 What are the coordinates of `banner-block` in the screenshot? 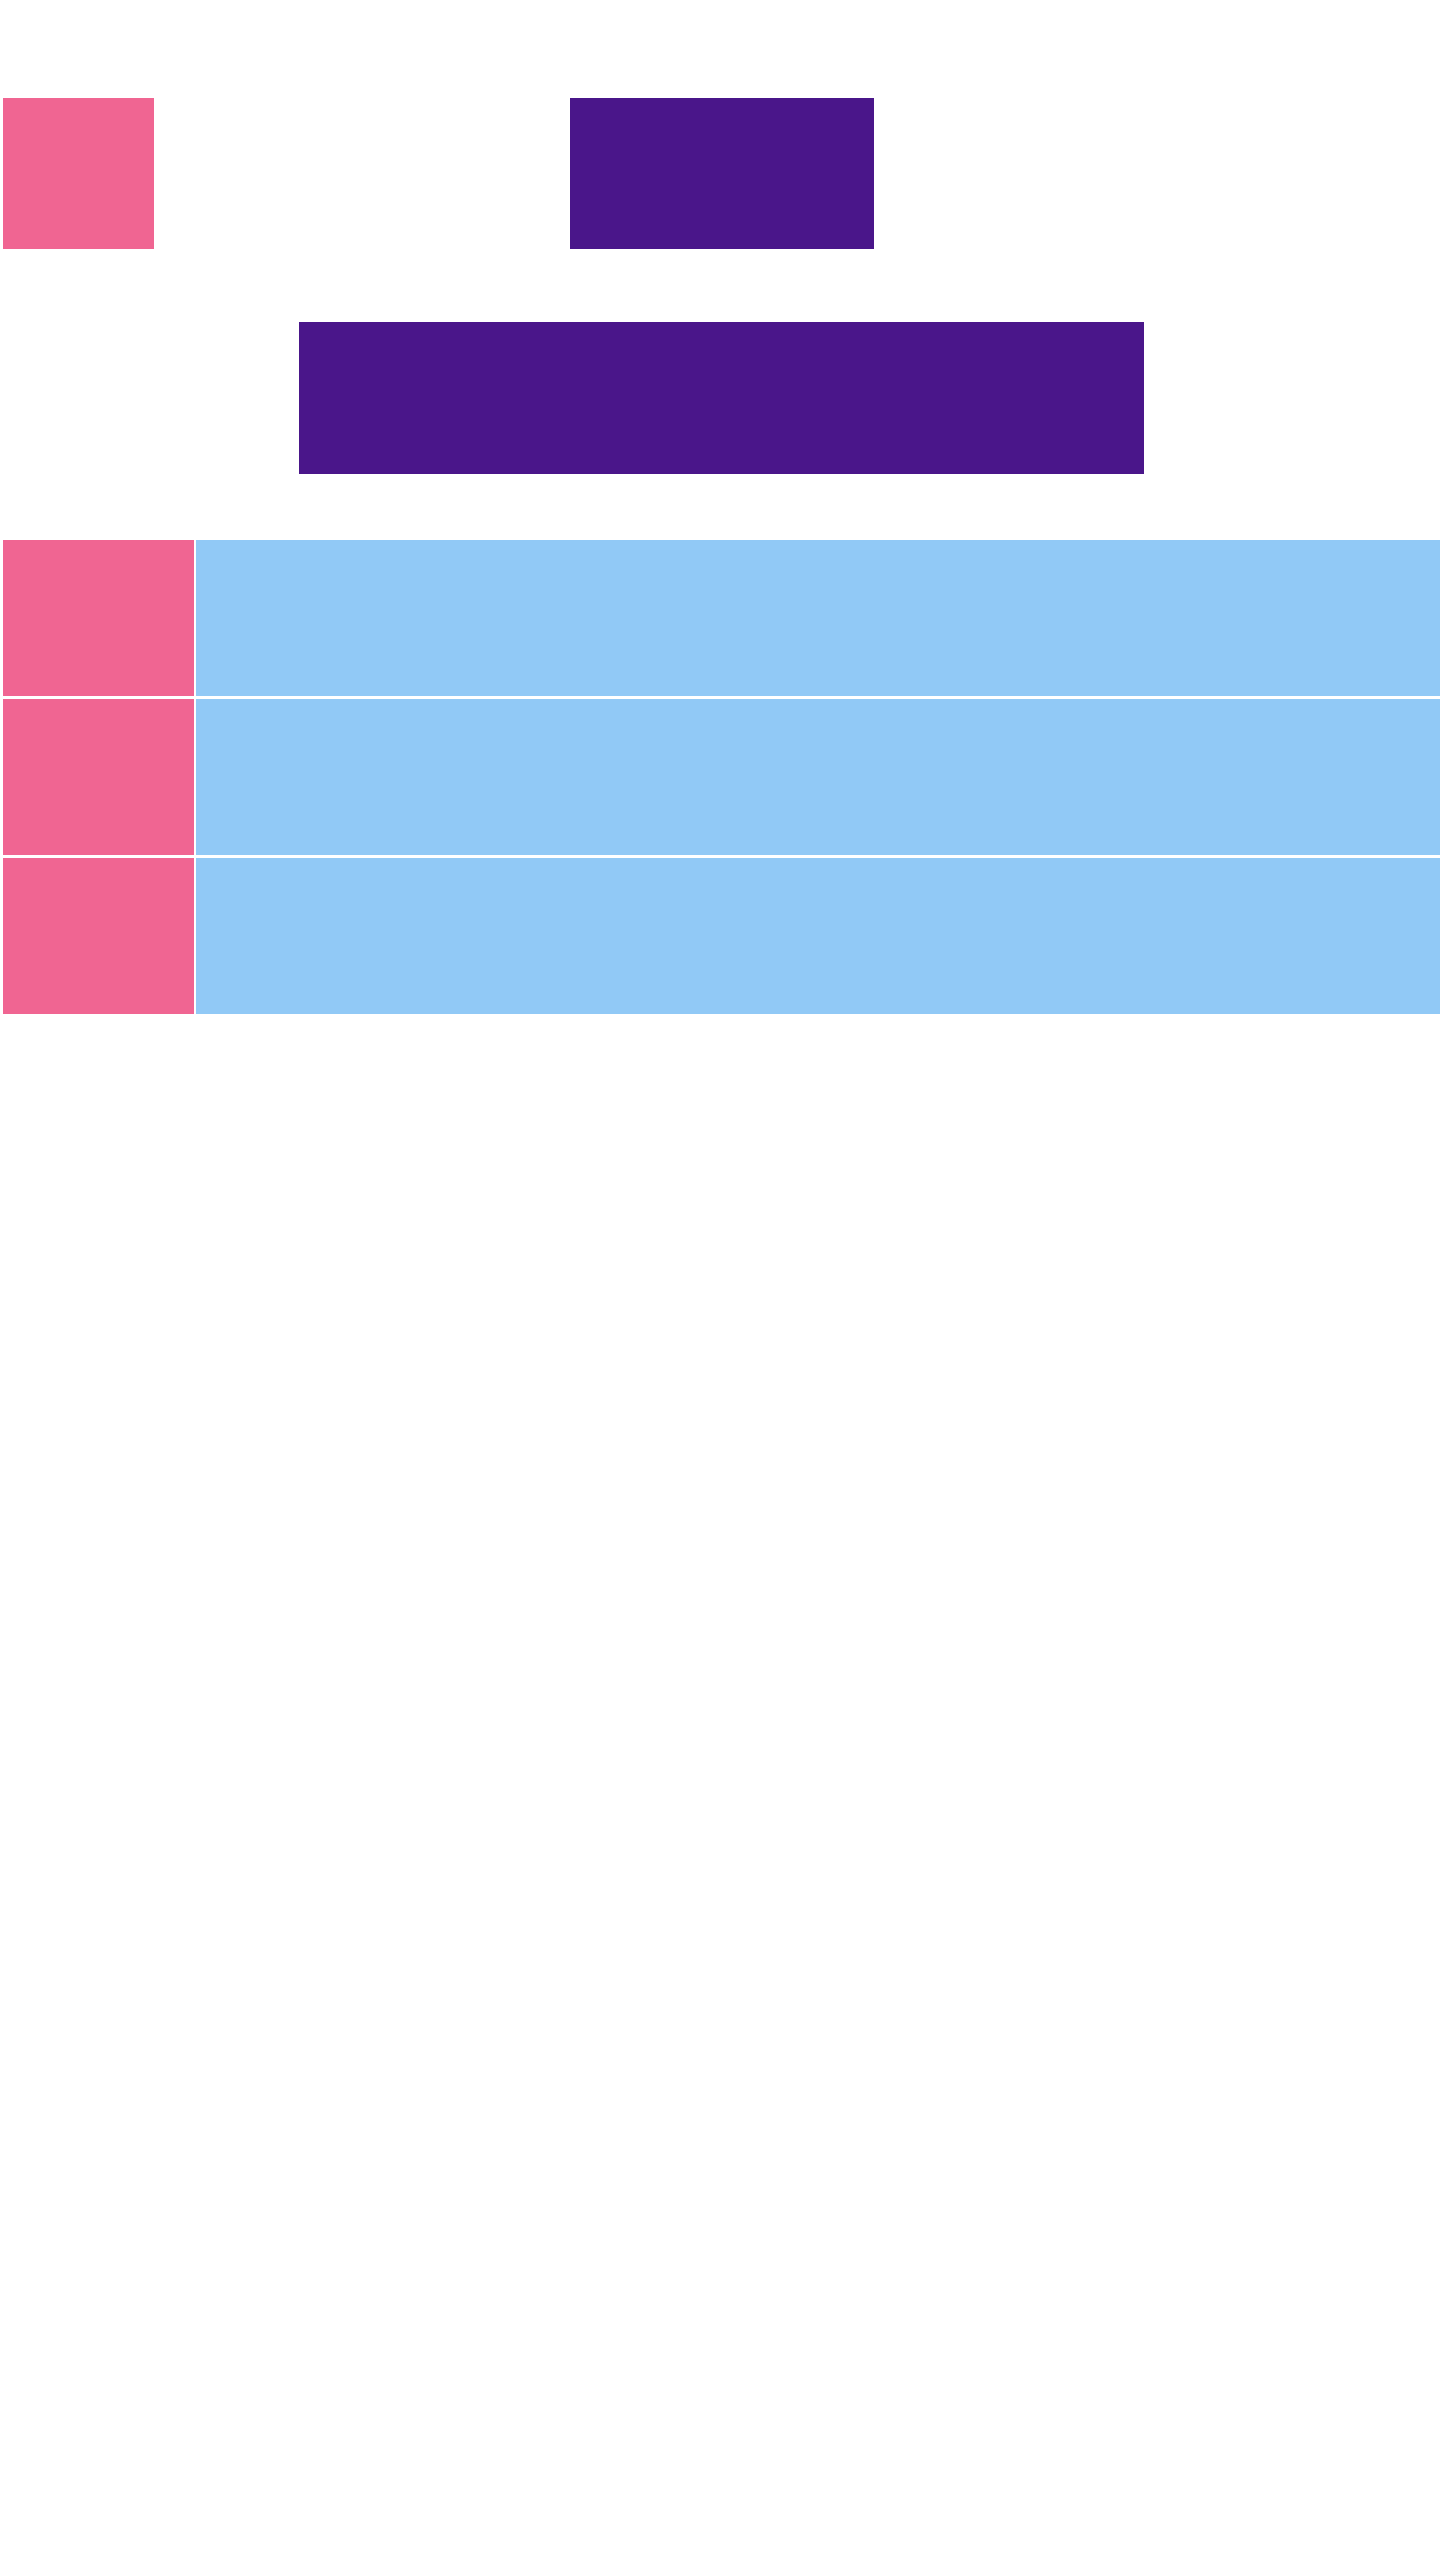 It's located at (721, 398).